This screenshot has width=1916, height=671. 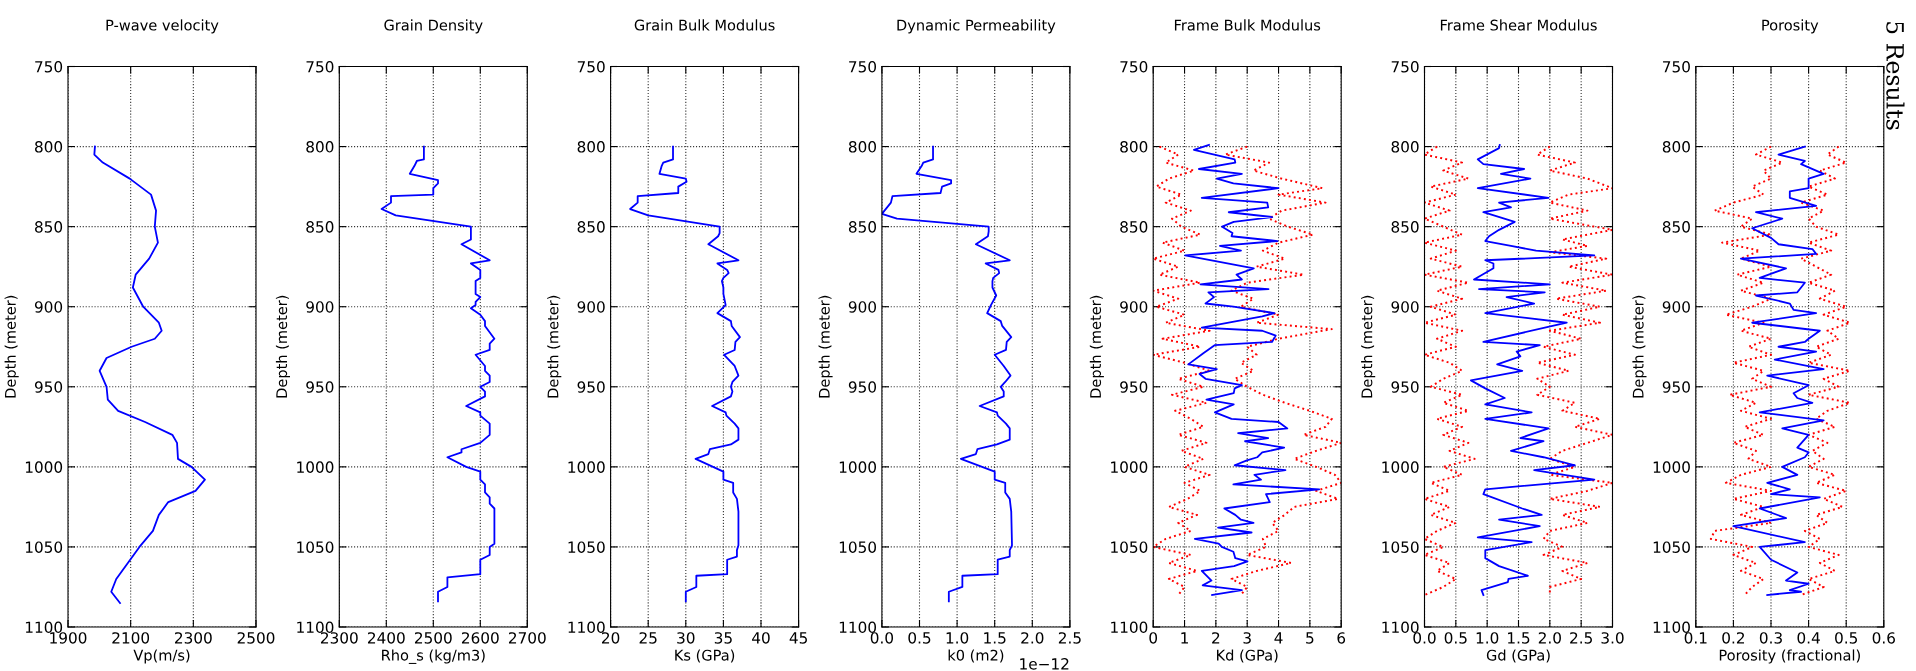 I want to click on text: 5 Results, so click(x=1895, y=76).